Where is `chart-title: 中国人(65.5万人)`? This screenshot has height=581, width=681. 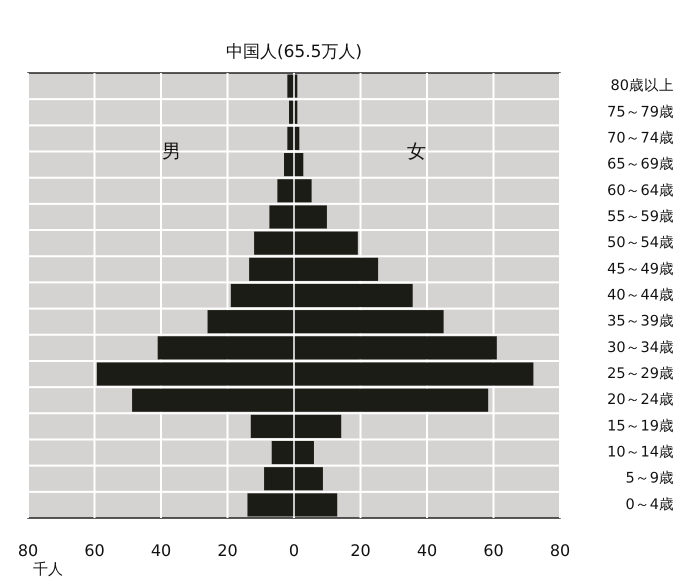 chart-title: 中国人(65.5万人) is located at coordinates (294, 52).